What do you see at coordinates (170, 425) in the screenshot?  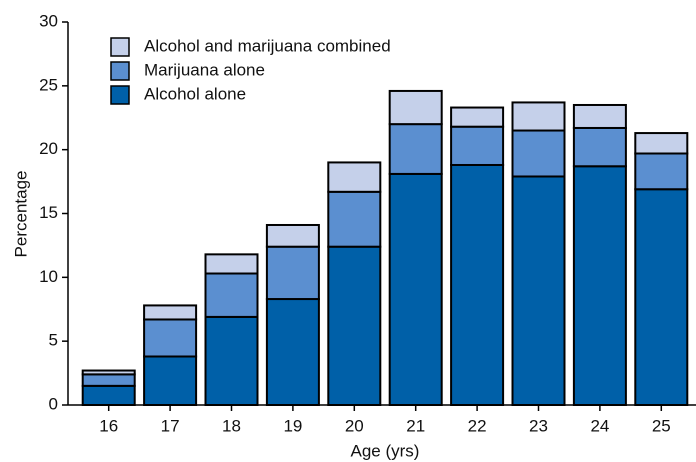 I see `x-tick-label: 17` at bounding box center [170, 425].